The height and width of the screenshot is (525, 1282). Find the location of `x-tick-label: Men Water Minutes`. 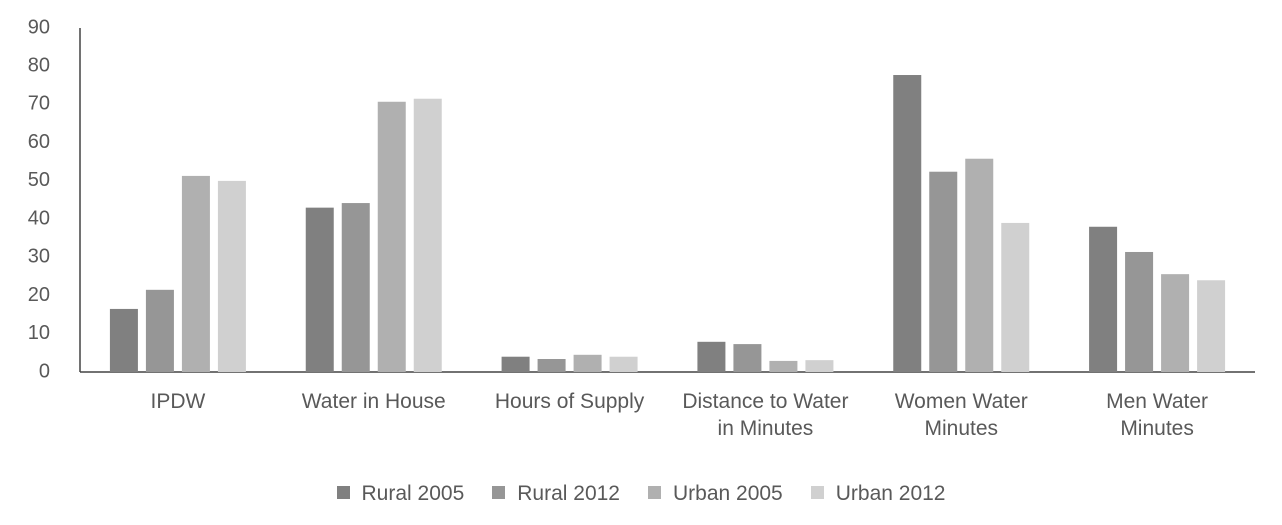

x-tick-label: Men Water Minutes is located at coordinates (1157, 415).